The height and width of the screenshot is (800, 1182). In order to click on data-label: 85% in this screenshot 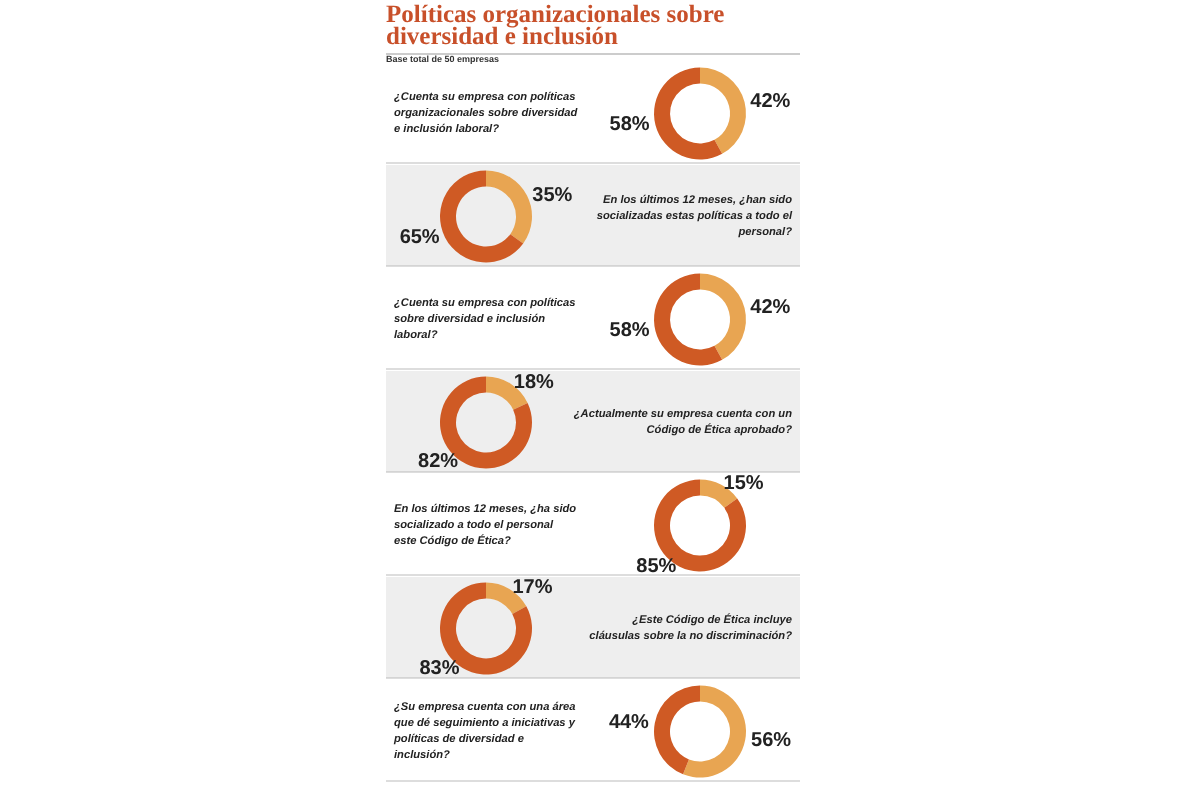, I will do `click(656, 567)`.